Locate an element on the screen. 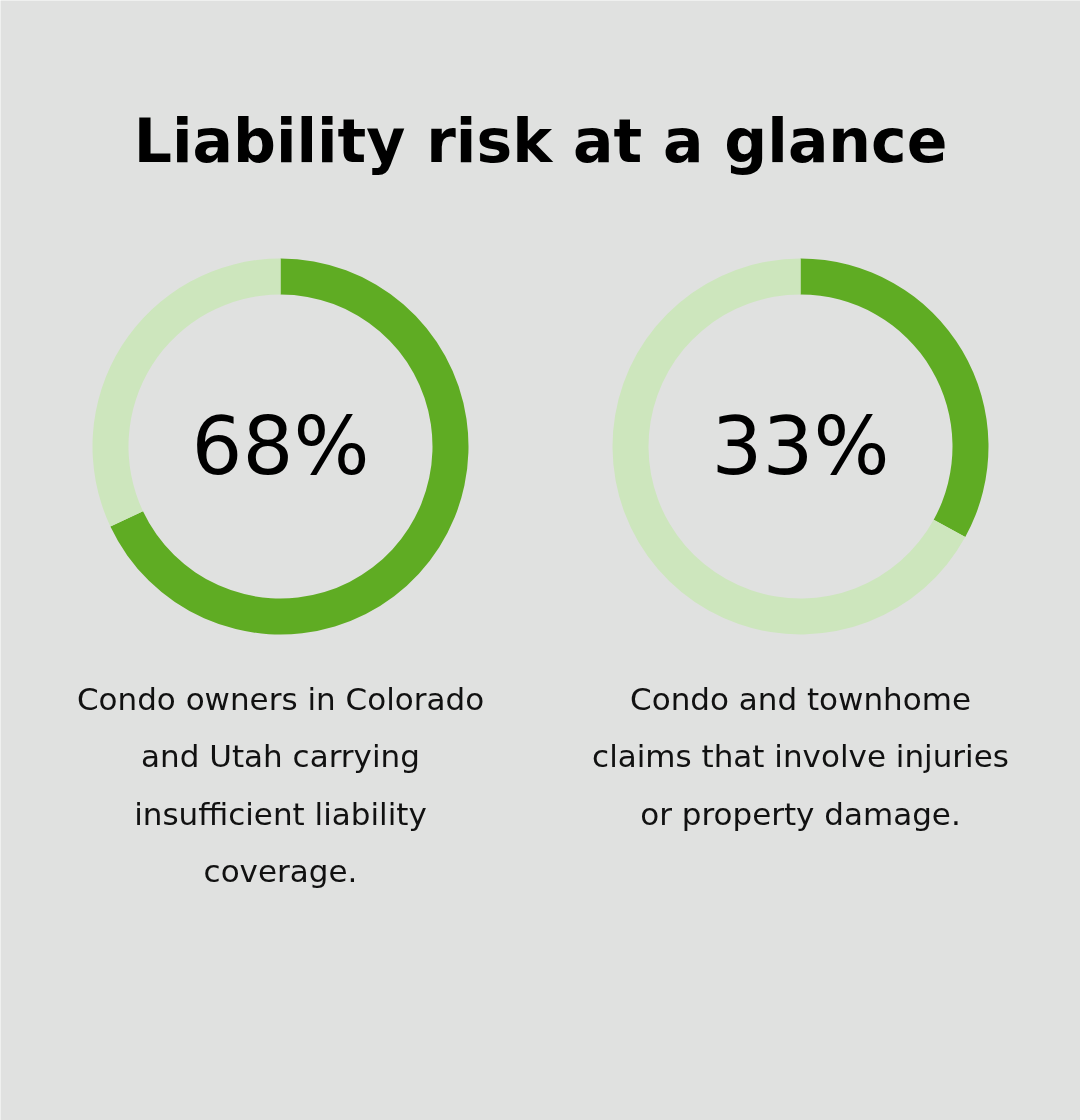 The width and height of the screenshot is (1080, 1120). text: 68% is located at coordinates (280, 446).